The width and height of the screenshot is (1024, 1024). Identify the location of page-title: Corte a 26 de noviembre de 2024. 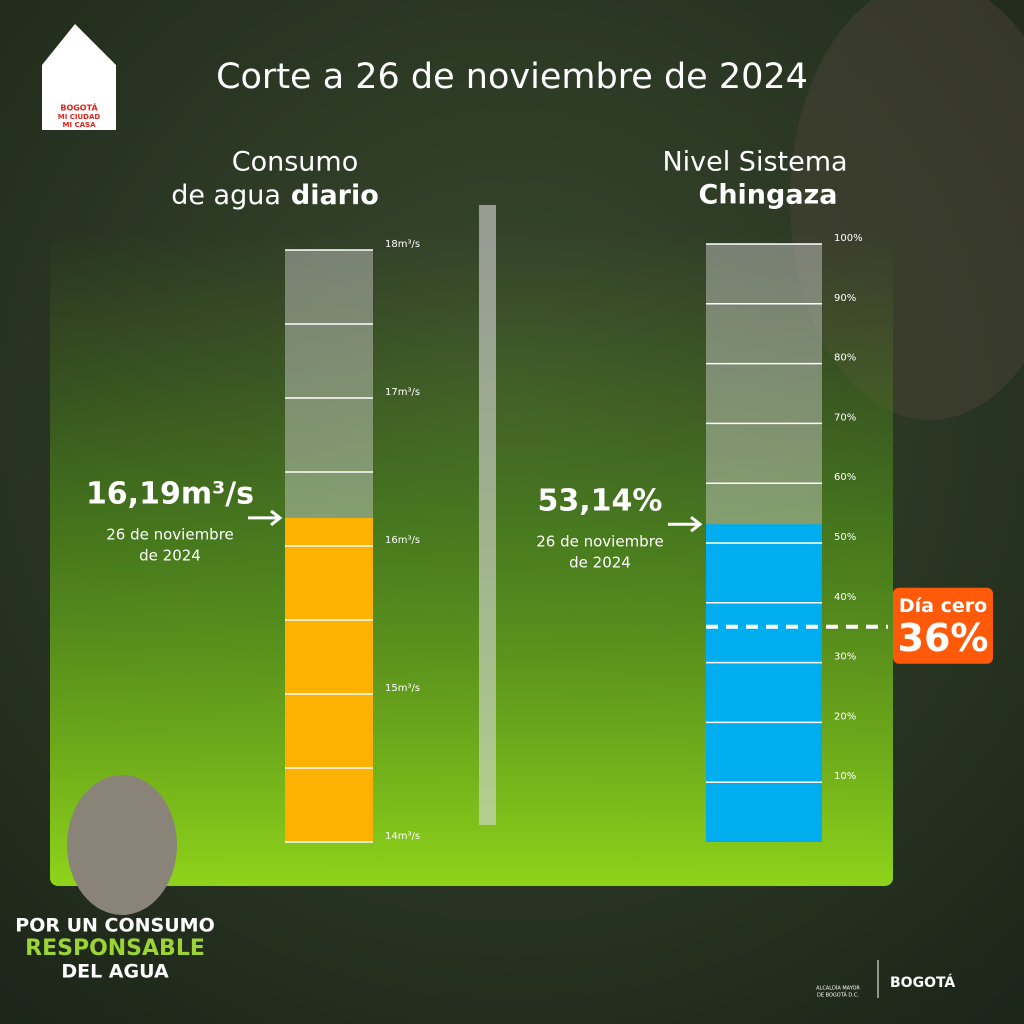
(512, 77).